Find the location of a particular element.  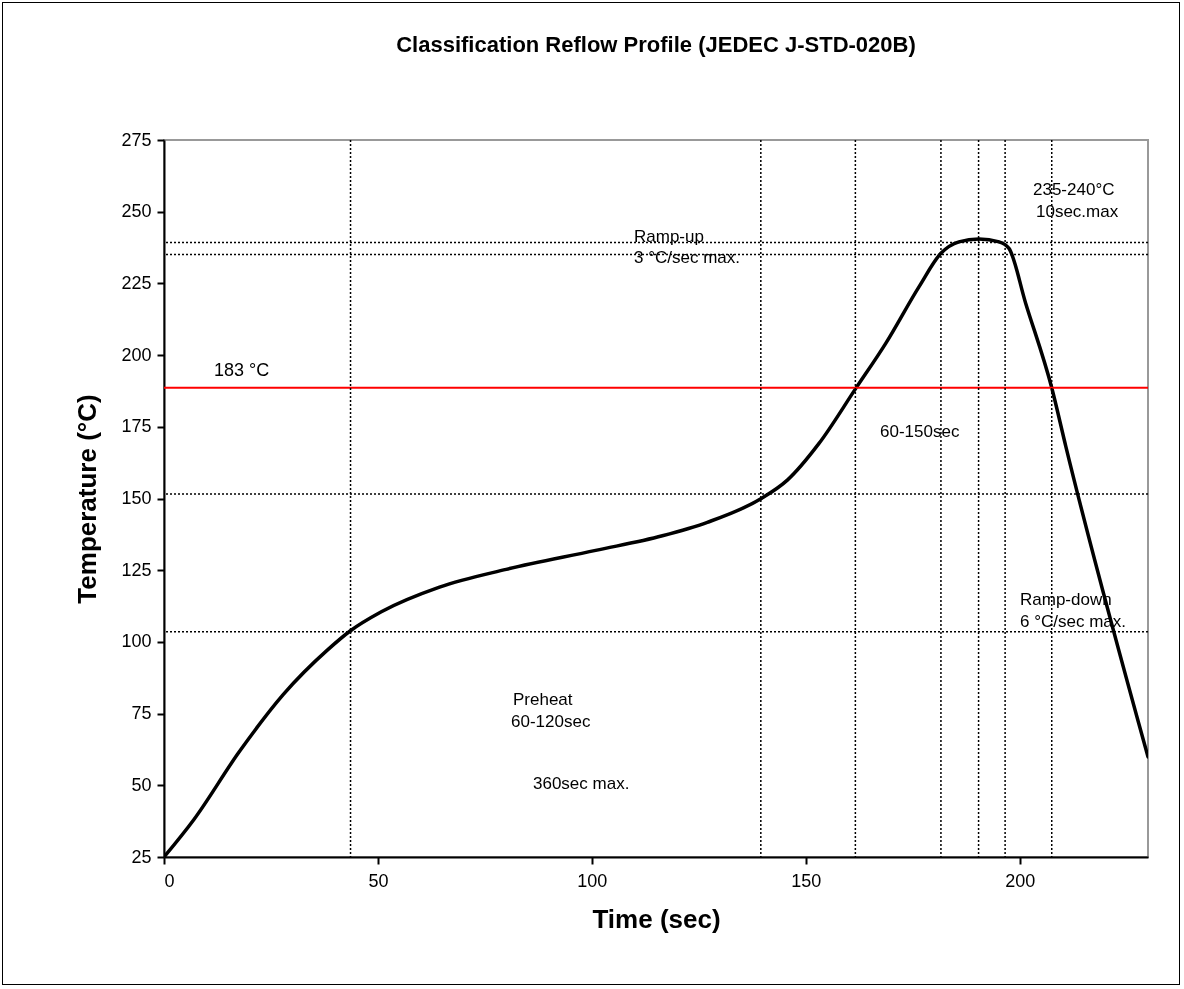

y-tick-label: 75 is located at coordinates (141, 713).